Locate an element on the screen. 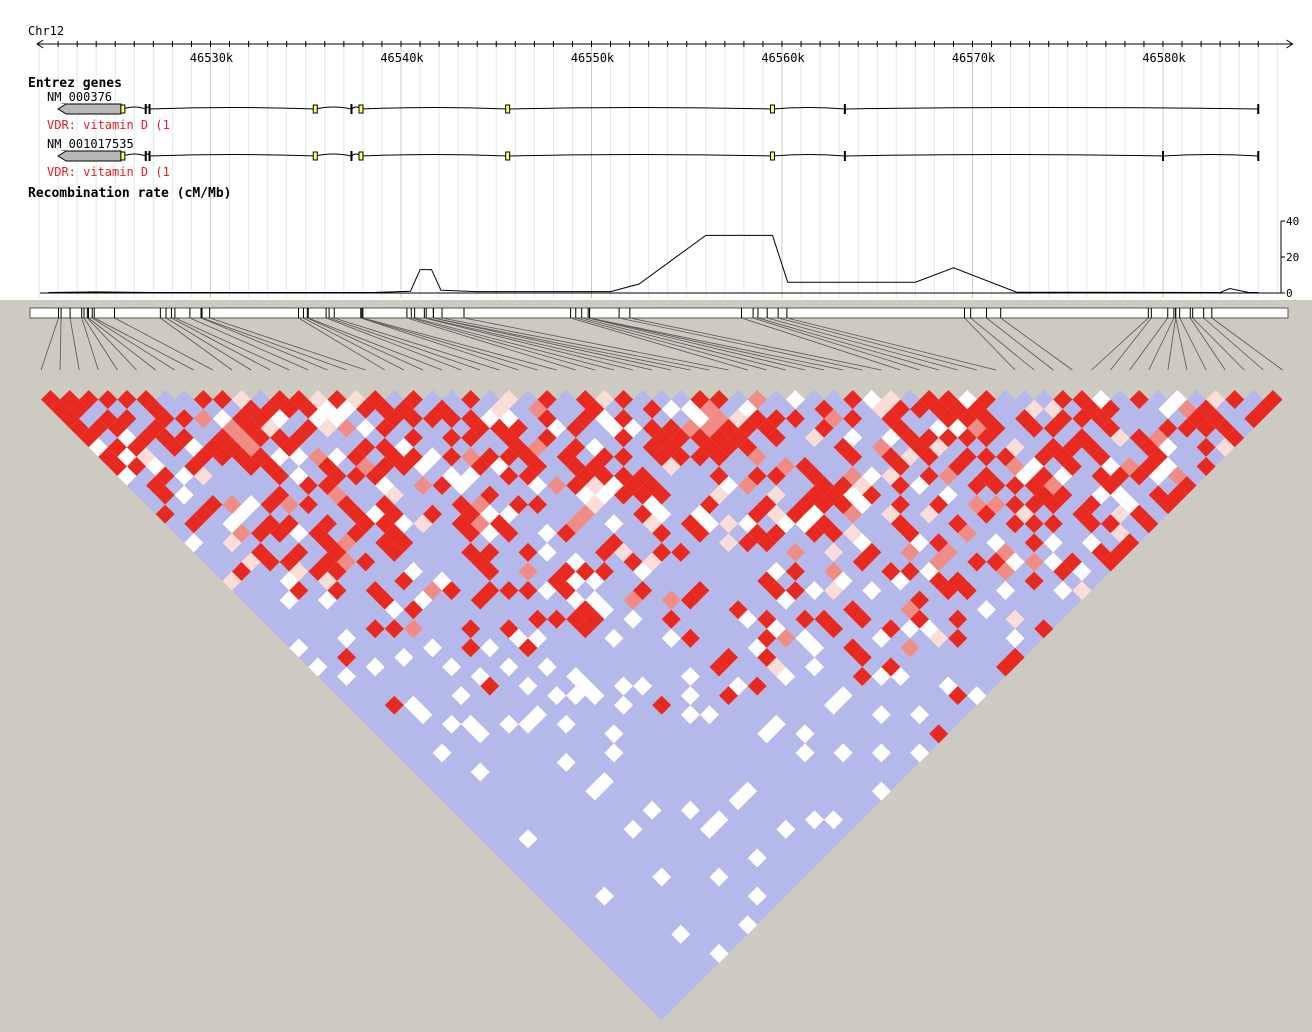 This screenshot has width=1312, height=1032. axis-arrow-left is located at coordinates (40, 44).